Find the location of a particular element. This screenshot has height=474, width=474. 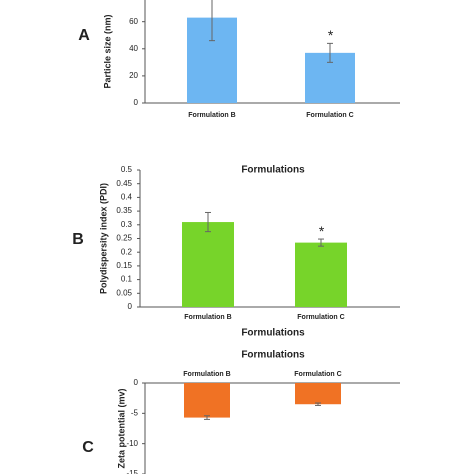

y-tick-label: 0.25 is located at coordinates (124, 238).